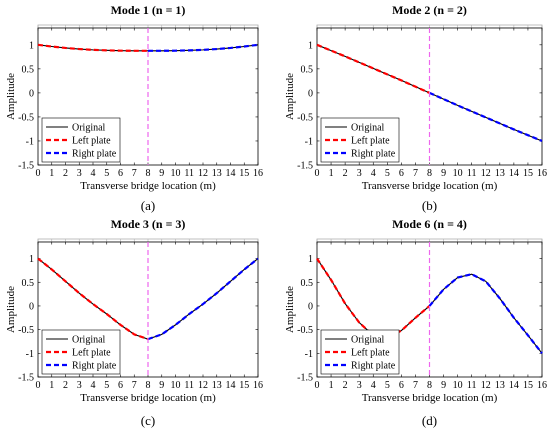 The image size is (550, 428). Describe the element at coordinates (148, 205) in the screenshot. I see `panel-caption: (a)` at that location.